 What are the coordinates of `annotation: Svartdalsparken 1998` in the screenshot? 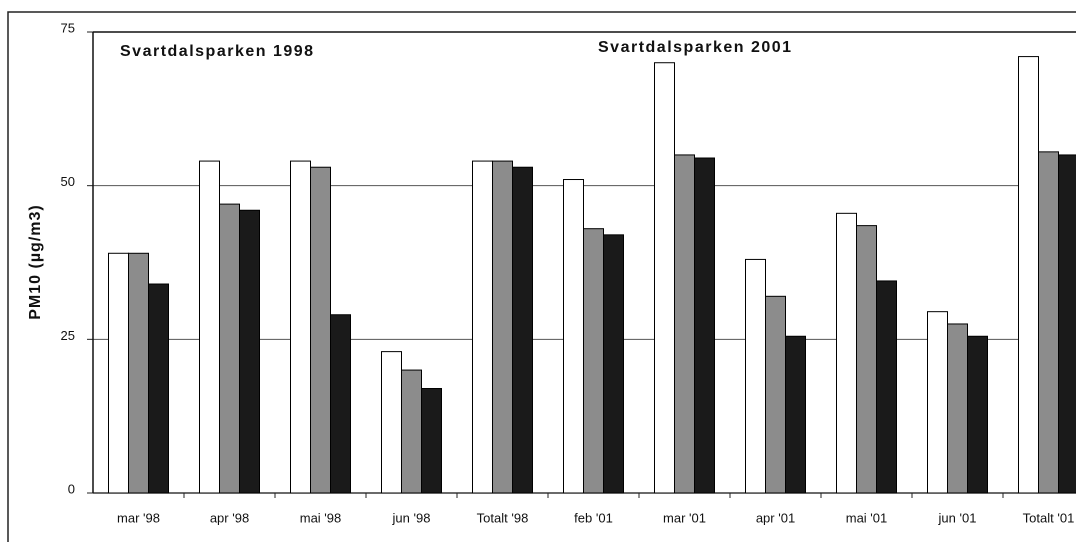 It's located at (217, 51).